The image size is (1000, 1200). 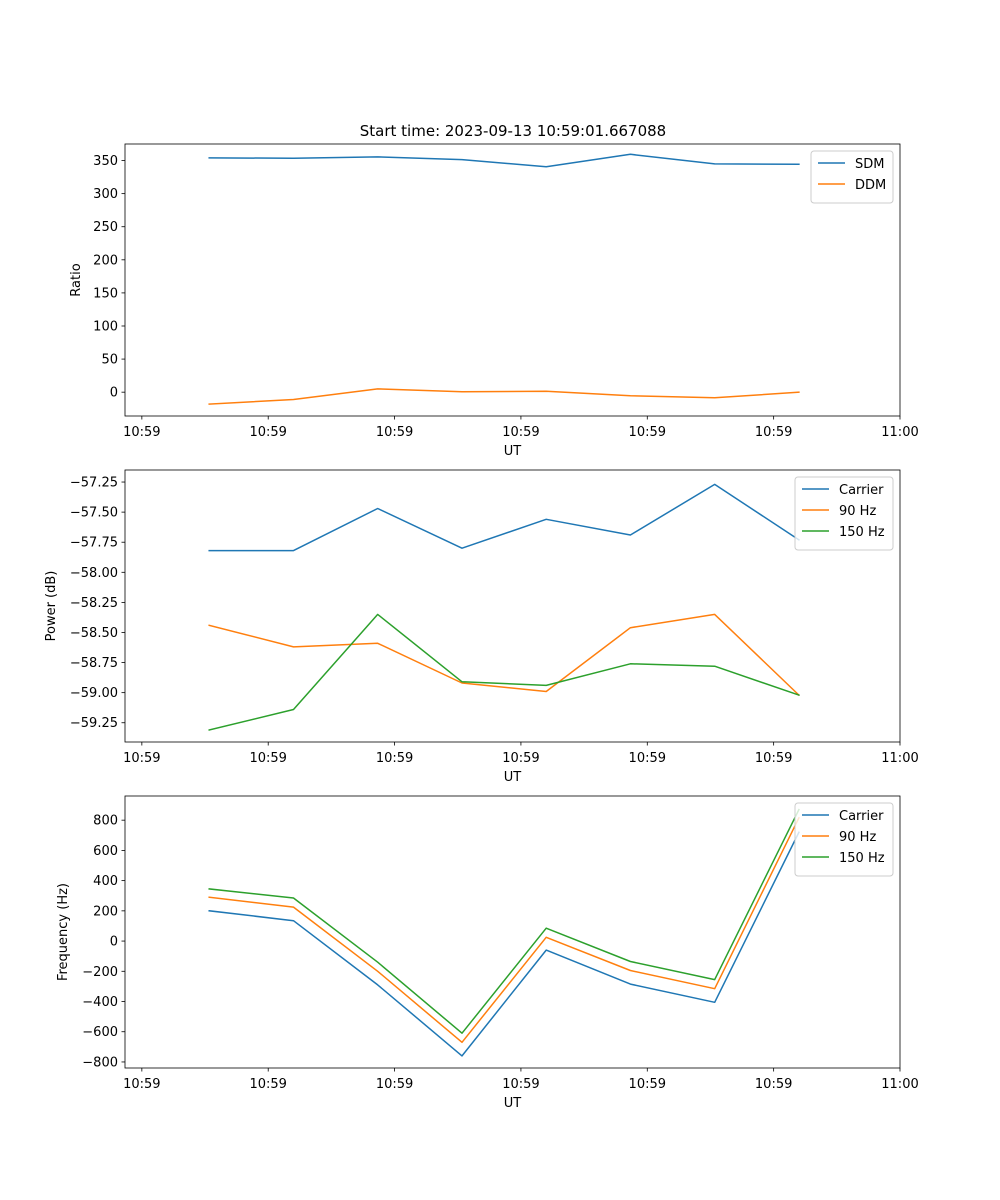 I want to click on y-axis-label: Frequency (Hz), so click(x=63, y=932).